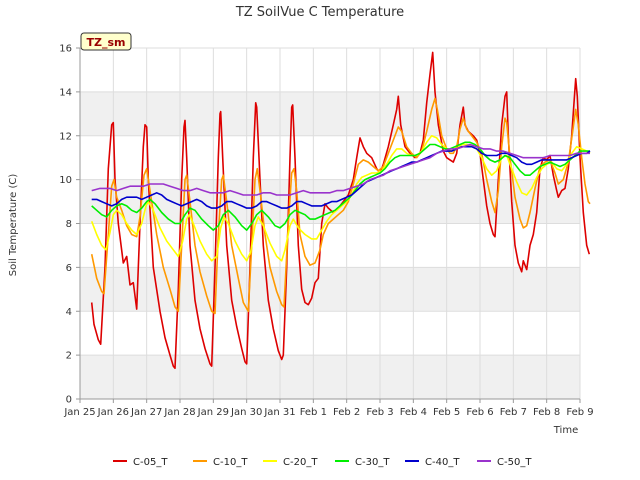  What do you see at coordinates (446, 412) in the screenshot?
I see `x-tick-label: Feb 5` at bounding box center [446, 412].